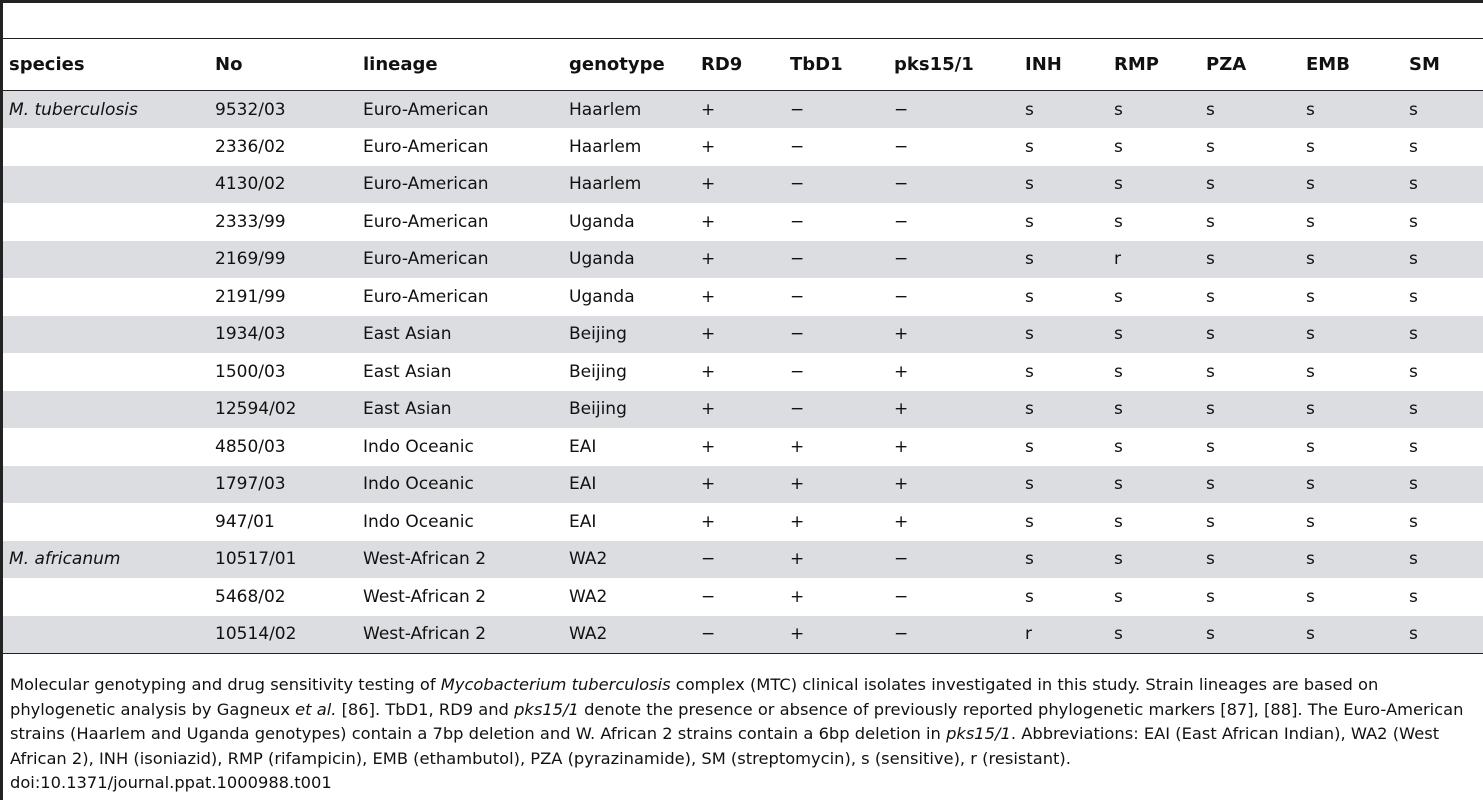 The height and width of the screenshot is (800, 1483). I want to click on column-header: lineage, so click(400, 64).